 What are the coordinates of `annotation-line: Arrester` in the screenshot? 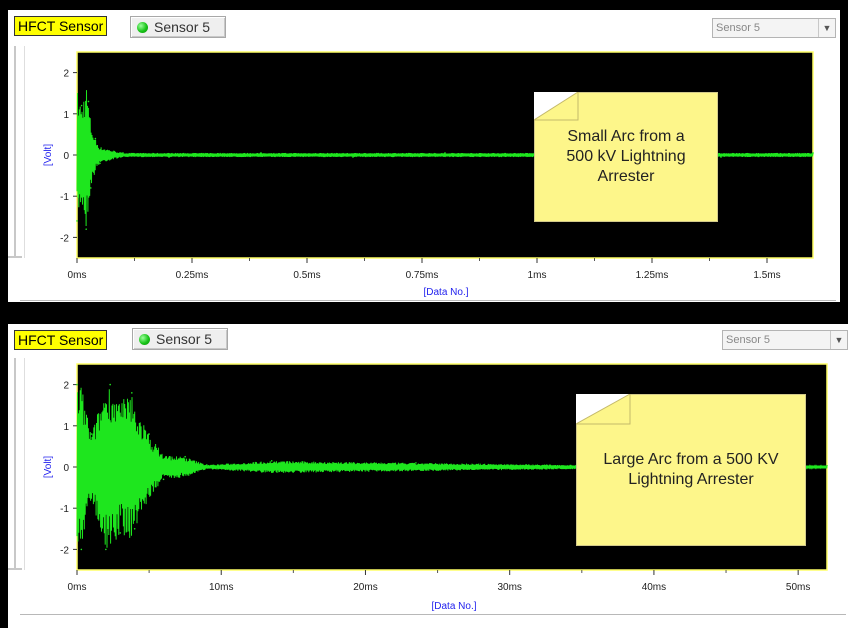 It's located at (626, 176).